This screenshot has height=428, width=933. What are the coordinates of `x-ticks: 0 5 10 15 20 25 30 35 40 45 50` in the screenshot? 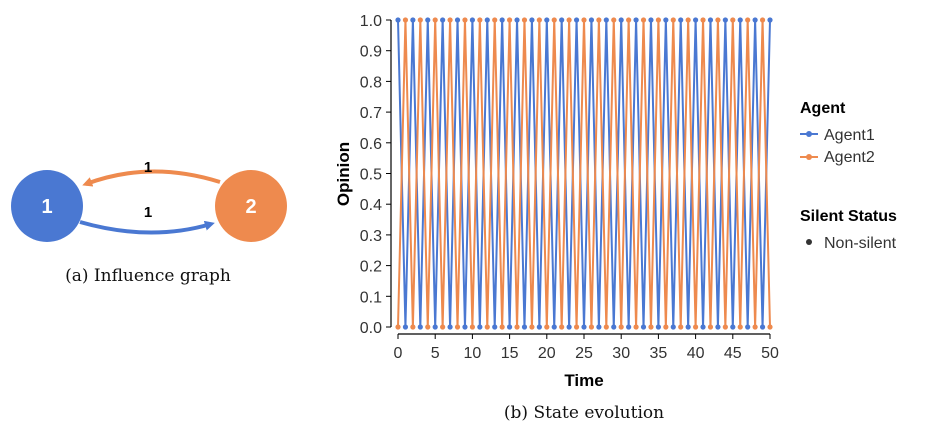 It's located at (586, 348).